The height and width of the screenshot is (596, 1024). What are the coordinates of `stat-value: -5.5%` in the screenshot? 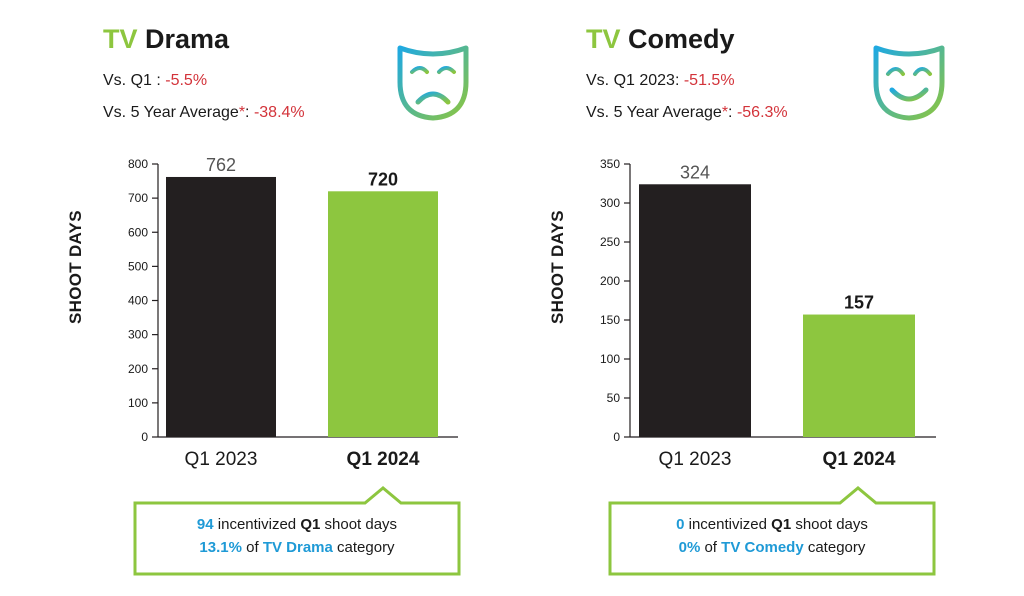 It's located at (186, 80).